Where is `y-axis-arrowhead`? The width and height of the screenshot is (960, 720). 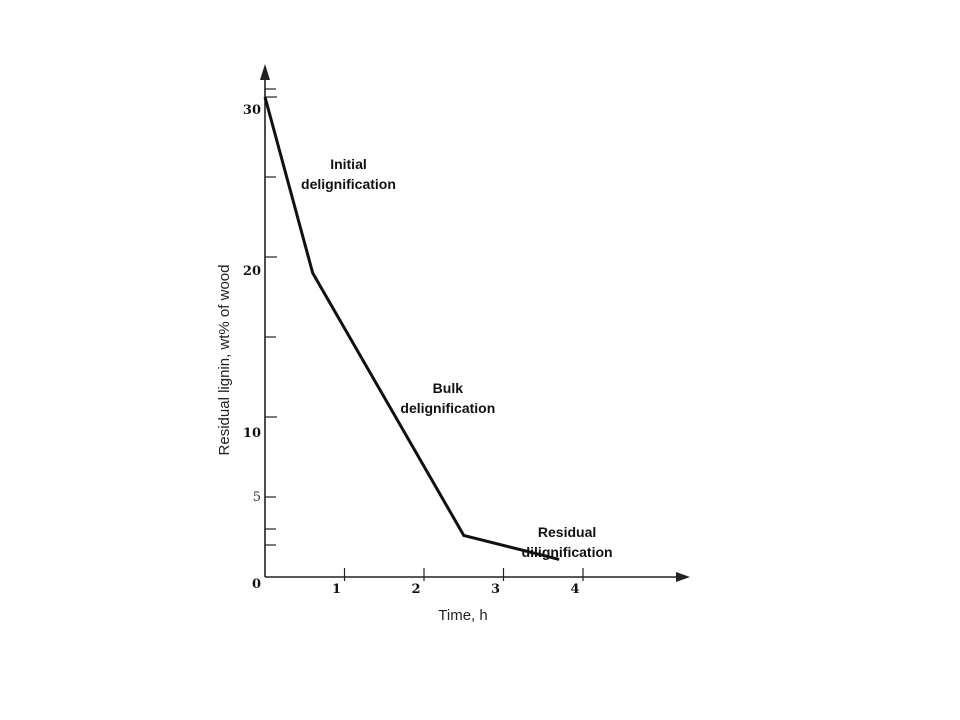 y-axis-arrowhead is located at coordinates (265, 72).